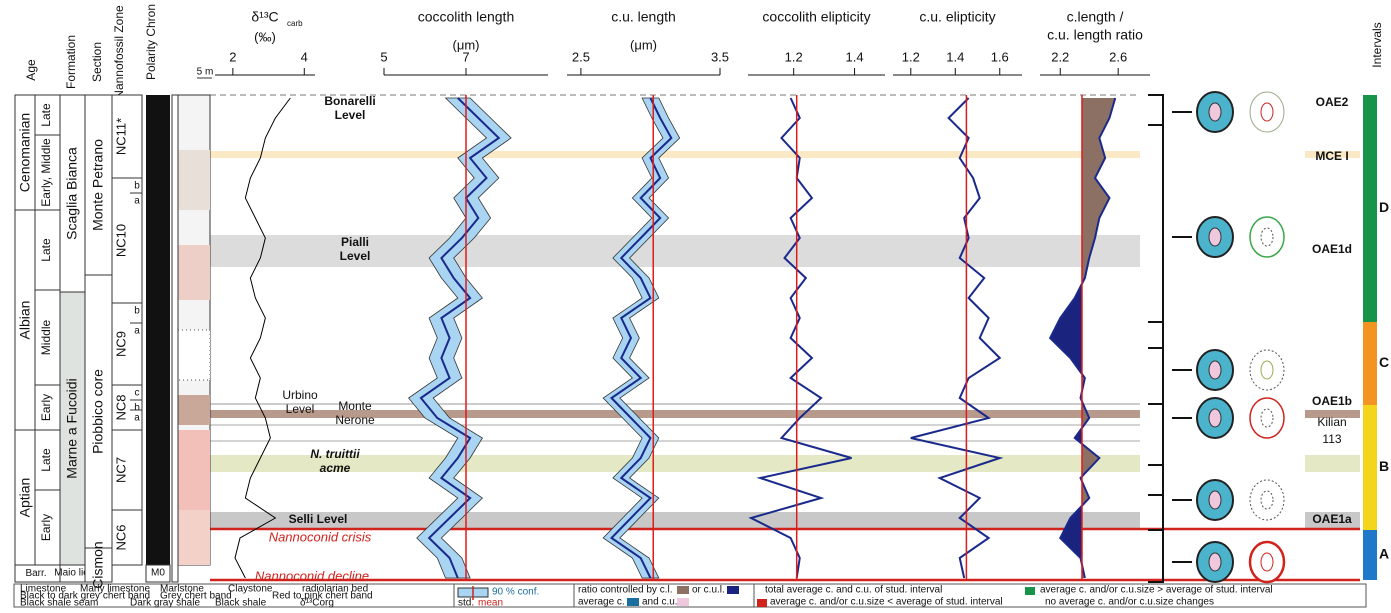  What do you see at coordinates (466, 44) in the screenshot?
I see `panel-unit: (μm)` at bounding box center [466, 44].